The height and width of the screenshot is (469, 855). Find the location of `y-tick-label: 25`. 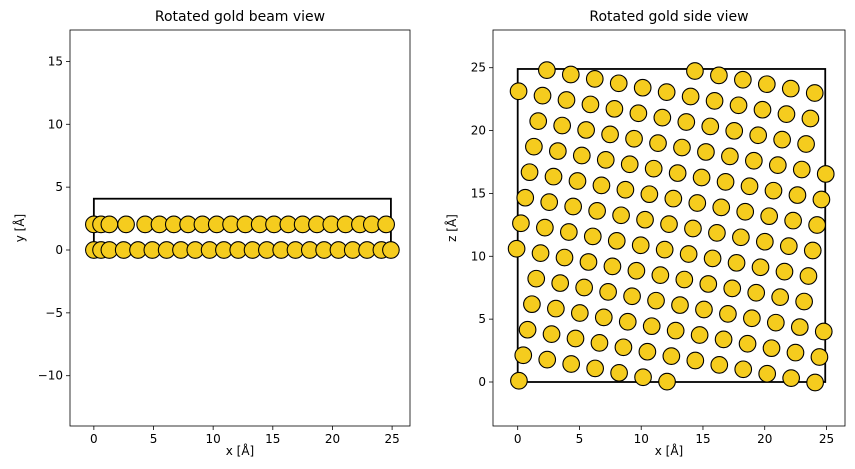

y-tick-label: 25 is located at coordinates (478, 68).